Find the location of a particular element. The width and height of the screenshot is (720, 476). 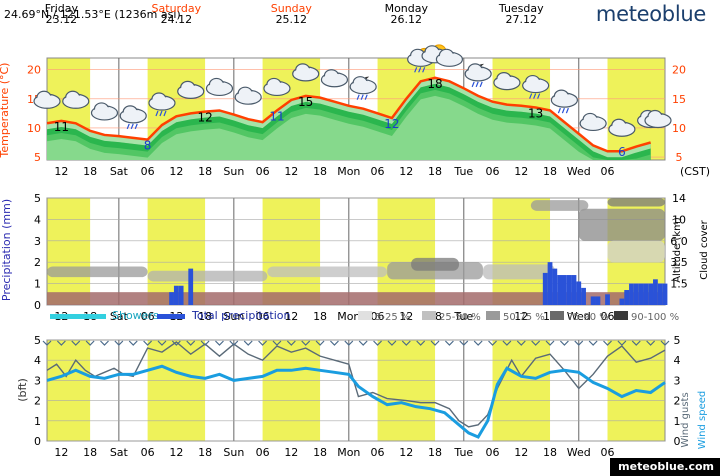

x-tick-label-1-5: 18 is located at coordinates (205, 316).